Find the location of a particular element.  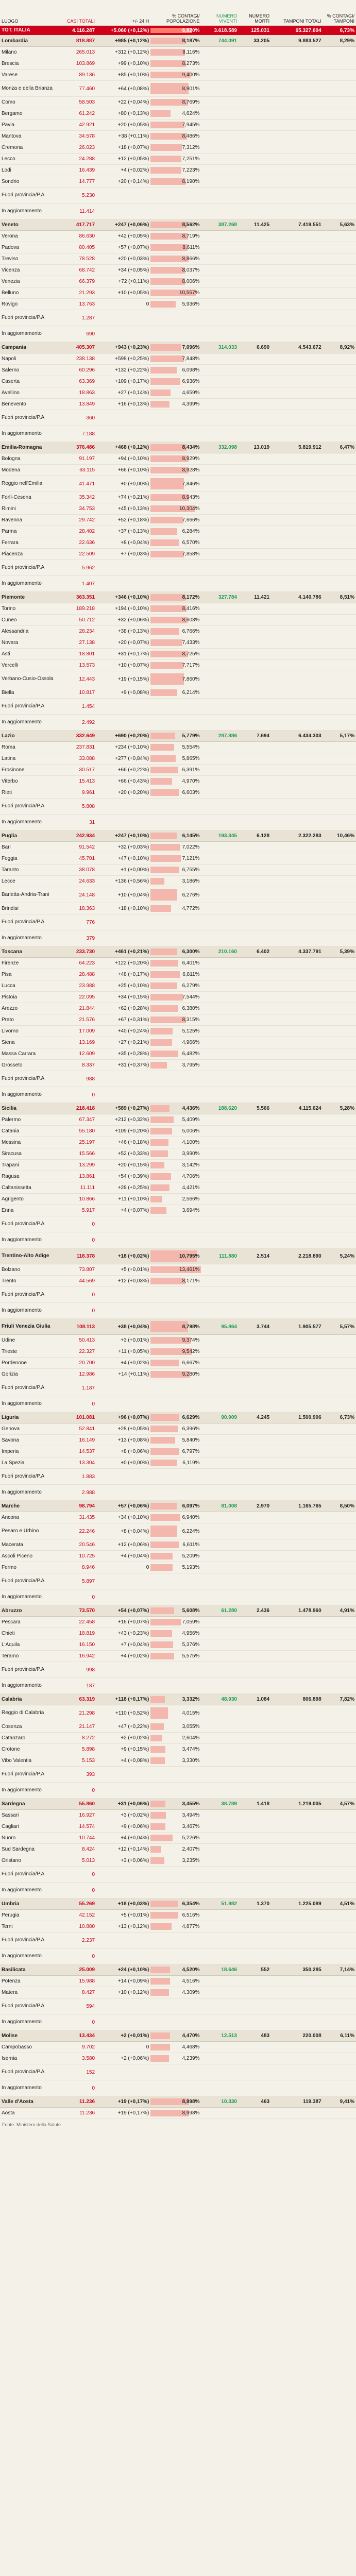

province-pop-cell: 7,945% is located at coordinates (175, 125).